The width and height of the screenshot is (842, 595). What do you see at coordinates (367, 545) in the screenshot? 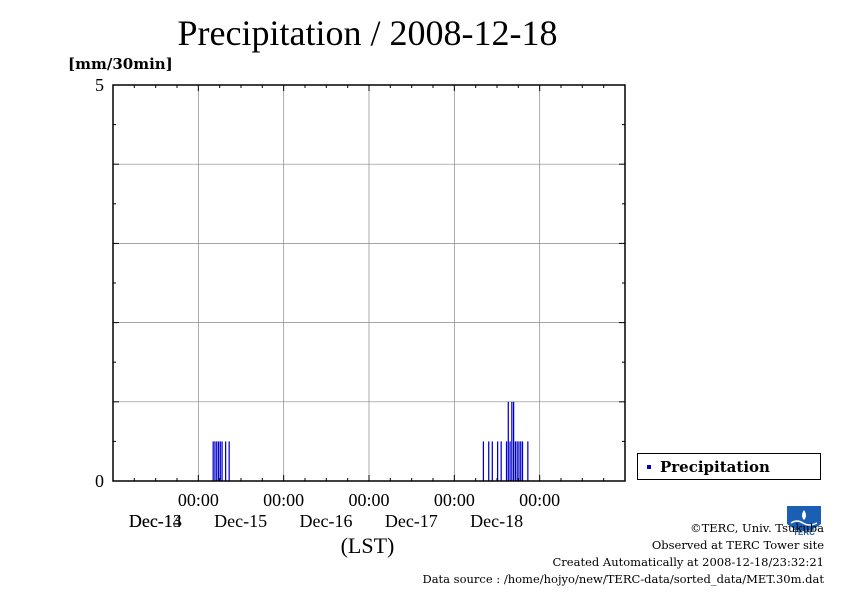
I see `x-axis-unit-label: (LST)` at bounding box center [367, 545].